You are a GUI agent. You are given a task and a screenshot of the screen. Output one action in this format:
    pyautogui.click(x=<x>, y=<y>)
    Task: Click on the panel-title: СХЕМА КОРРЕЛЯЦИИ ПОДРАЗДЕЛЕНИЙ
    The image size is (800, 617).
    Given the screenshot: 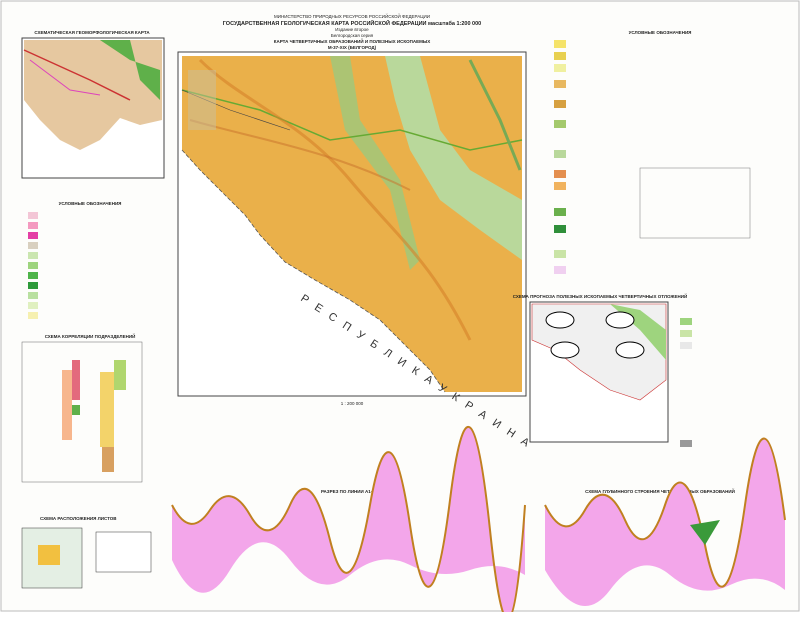 What is the action you would take?
    pyautogui.click(x=90, y=335)
    